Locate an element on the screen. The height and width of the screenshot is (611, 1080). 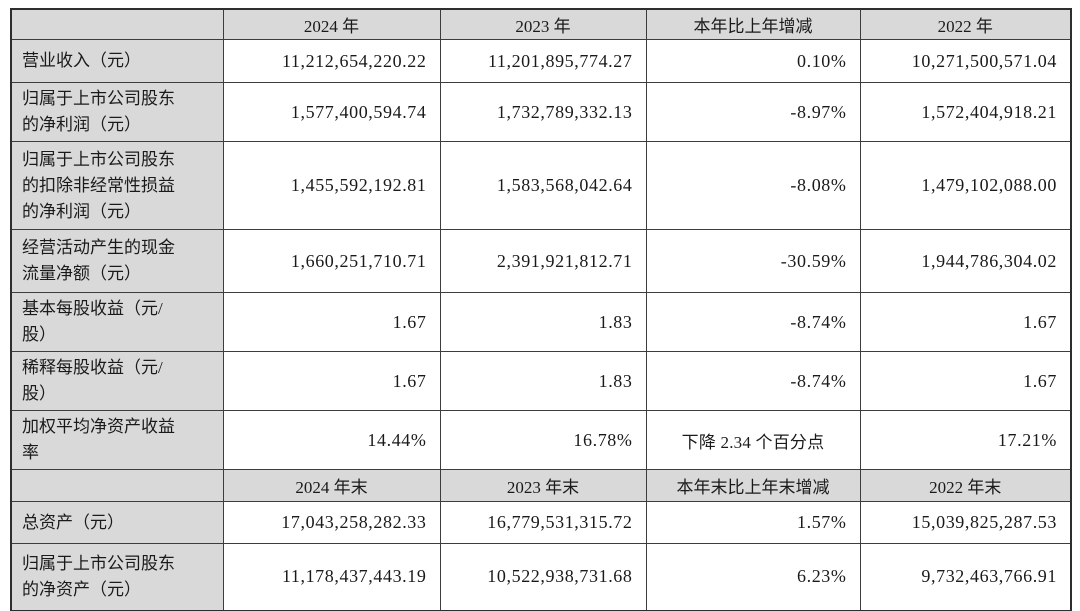
header-2024-end: 2024 年末 is located at coordinates (331, 485).